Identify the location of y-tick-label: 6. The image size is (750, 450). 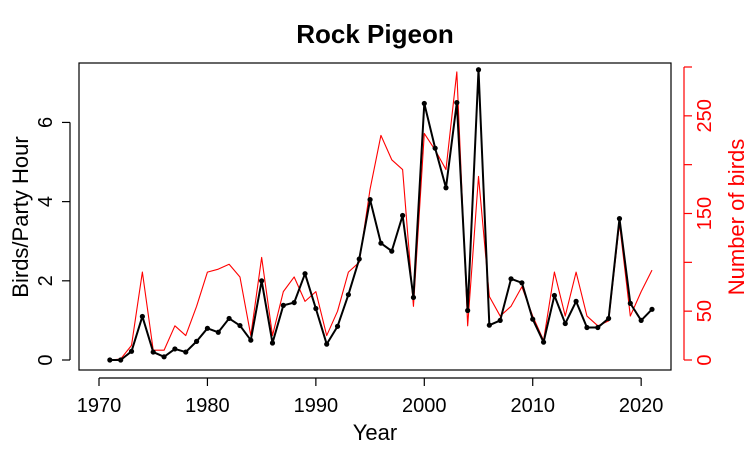
(46, 122).